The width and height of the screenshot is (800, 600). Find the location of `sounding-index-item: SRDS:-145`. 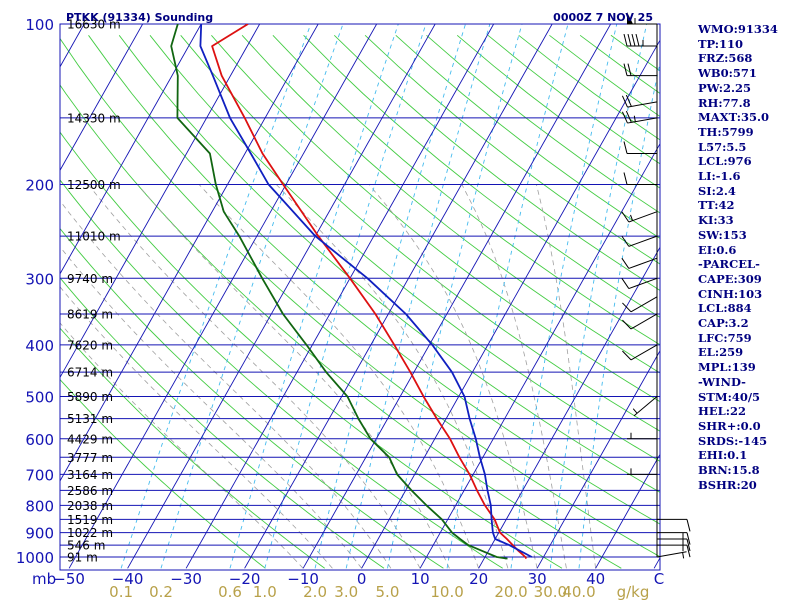

sounding-index-item: SRDS:-145 is located at coordinates (733, 440).